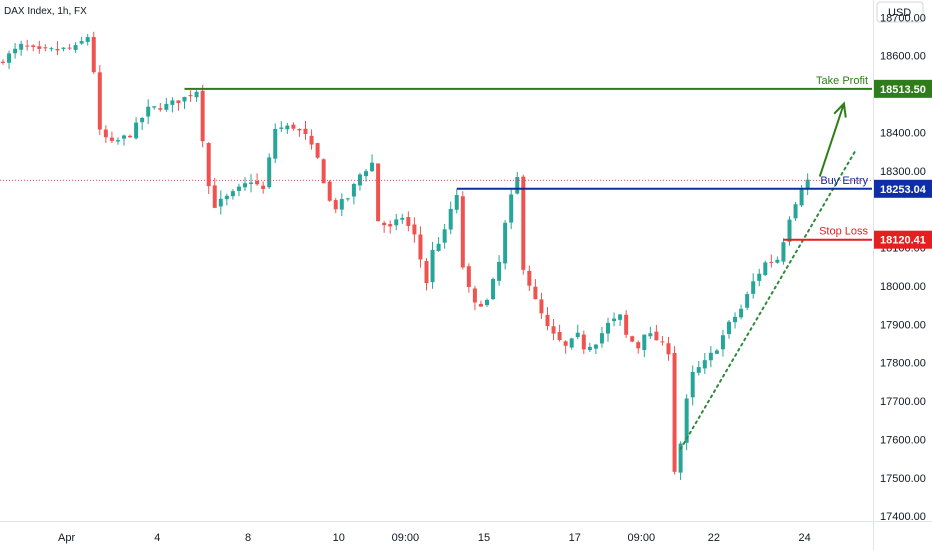 Image resolution: width=932 pixels, height=550 pixels. I want to click on buy-entry-price-tag, so click(903, 188).